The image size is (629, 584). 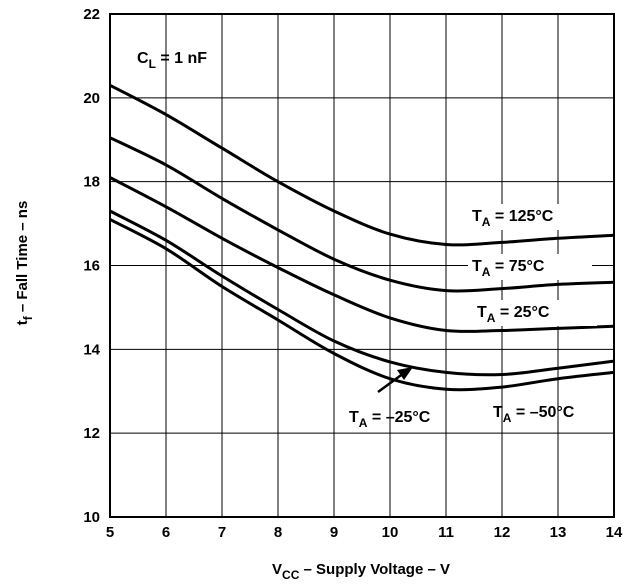 I want to click on x-tick-label: 12, so click(x=502, y=532).